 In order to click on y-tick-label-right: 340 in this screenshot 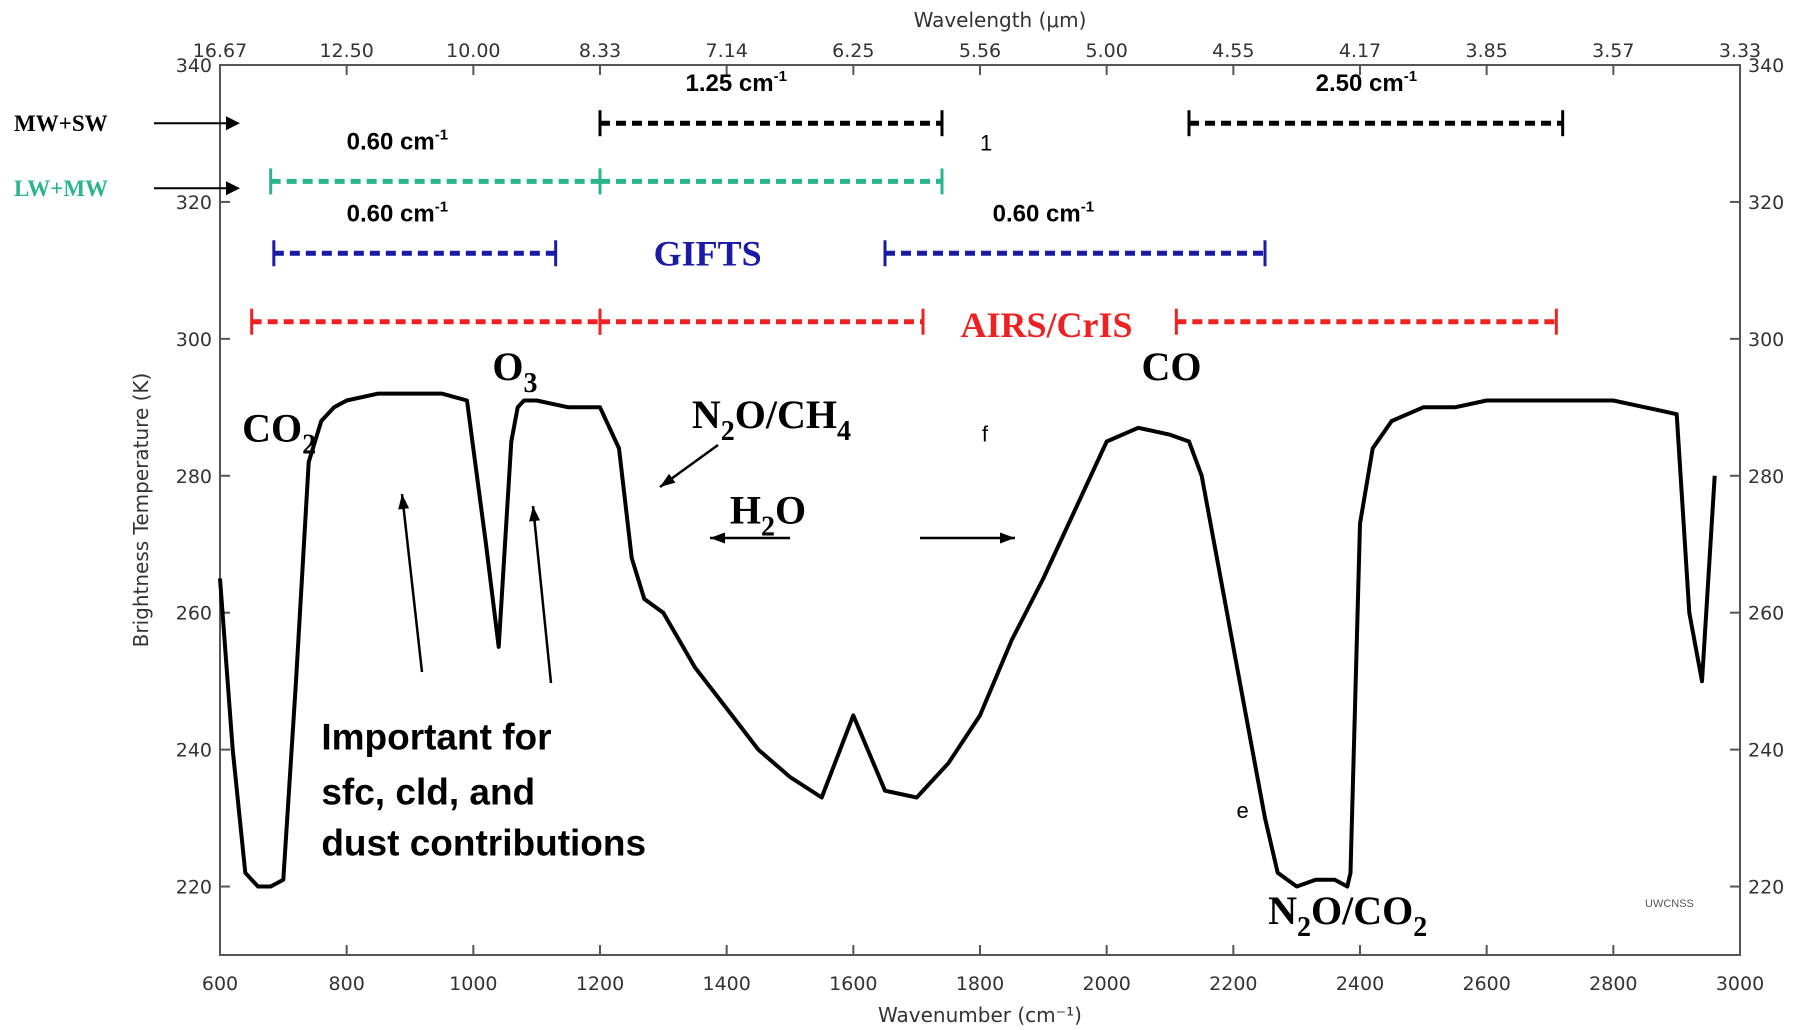, I will do `click(1766, 66)`.